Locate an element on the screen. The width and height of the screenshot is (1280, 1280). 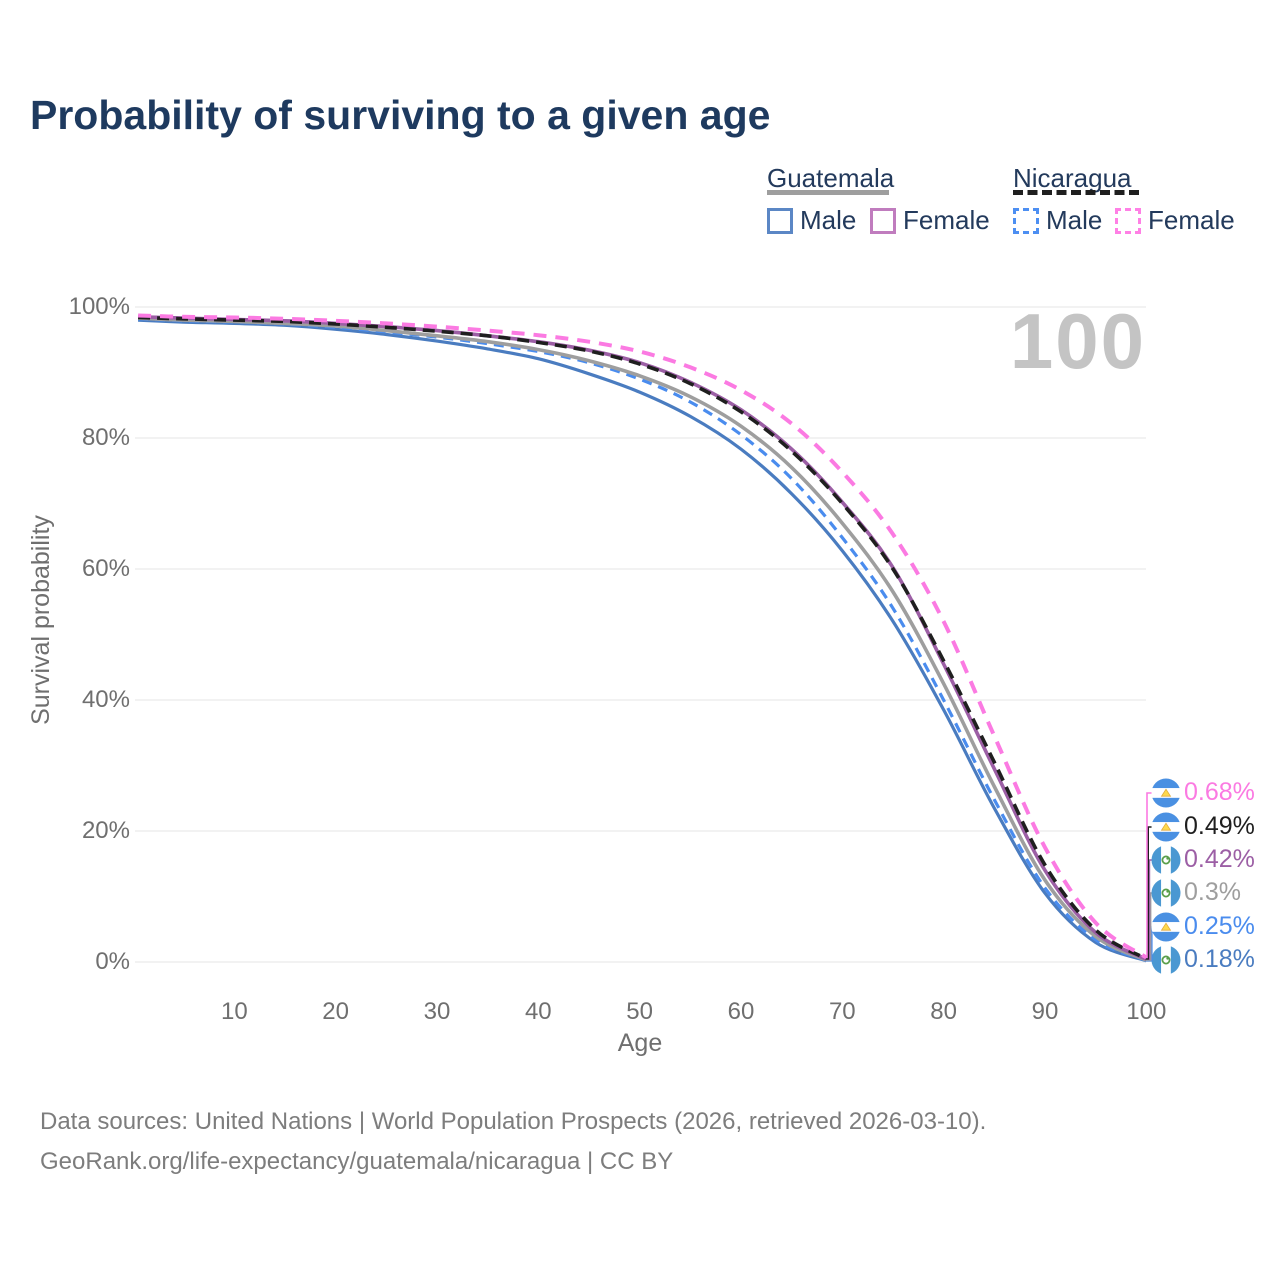
guatemala-male-swatch-icon is located at coordinates (780, 220).